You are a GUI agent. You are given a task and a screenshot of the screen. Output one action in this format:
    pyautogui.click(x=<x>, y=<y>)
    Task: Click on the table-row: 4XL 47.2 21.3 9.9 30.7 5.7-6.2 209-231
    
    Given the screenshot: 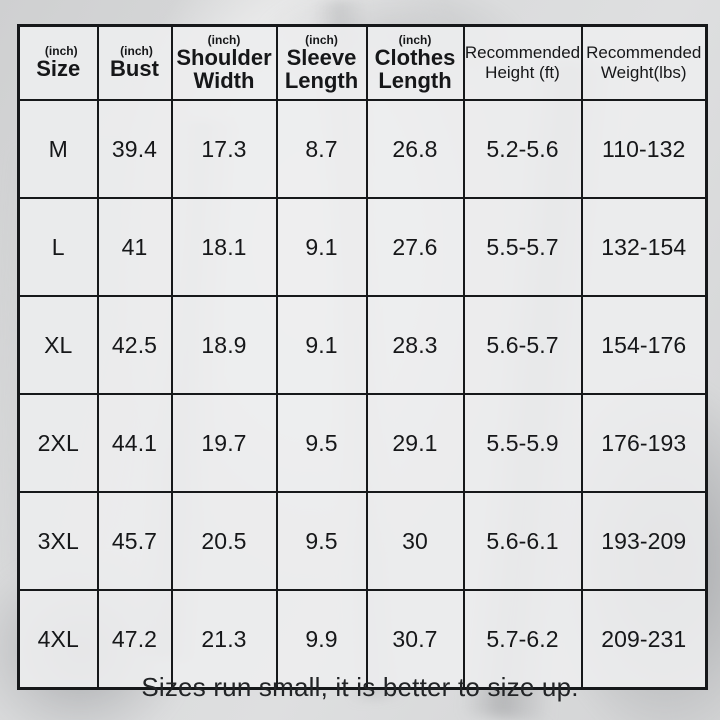 What is the action you would take?
    pyautogui.click(x=362, y=639)
    